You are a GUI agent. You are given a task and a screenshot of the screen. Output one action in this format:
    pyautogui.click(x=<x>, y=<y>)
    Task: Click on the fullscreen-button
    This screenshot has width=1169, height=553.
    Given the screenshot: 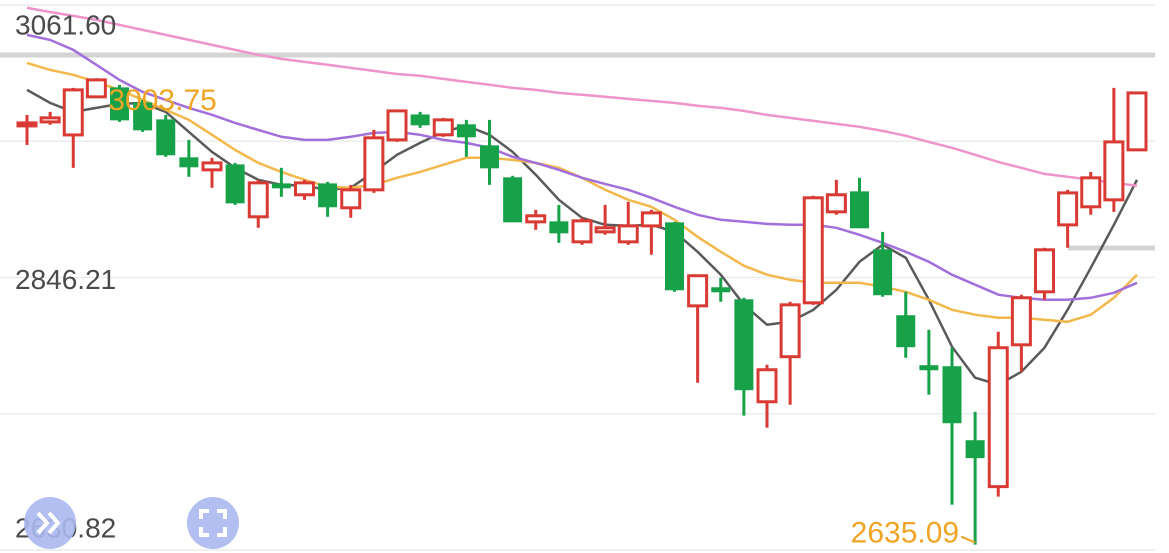 What is the action you would take?
    pyautogui.click(x=213, y=523)
    